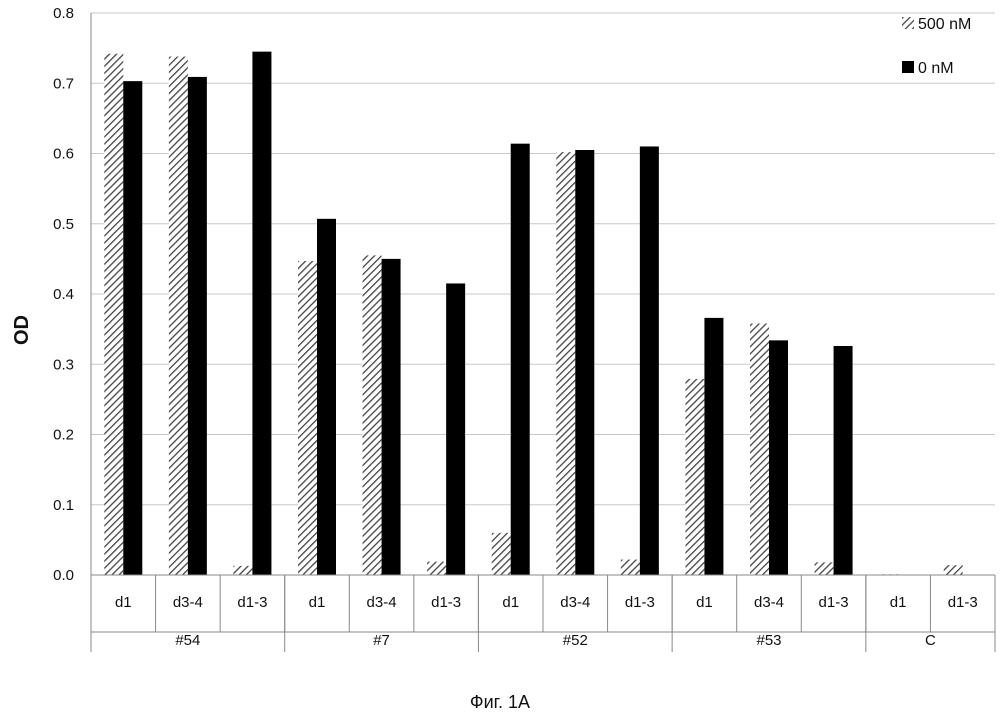 The image size is (1000, 722). Describe the element at coordinates (944, 24) in the screenshot. I see `legend-label-500nm: 500 nM` at that location.